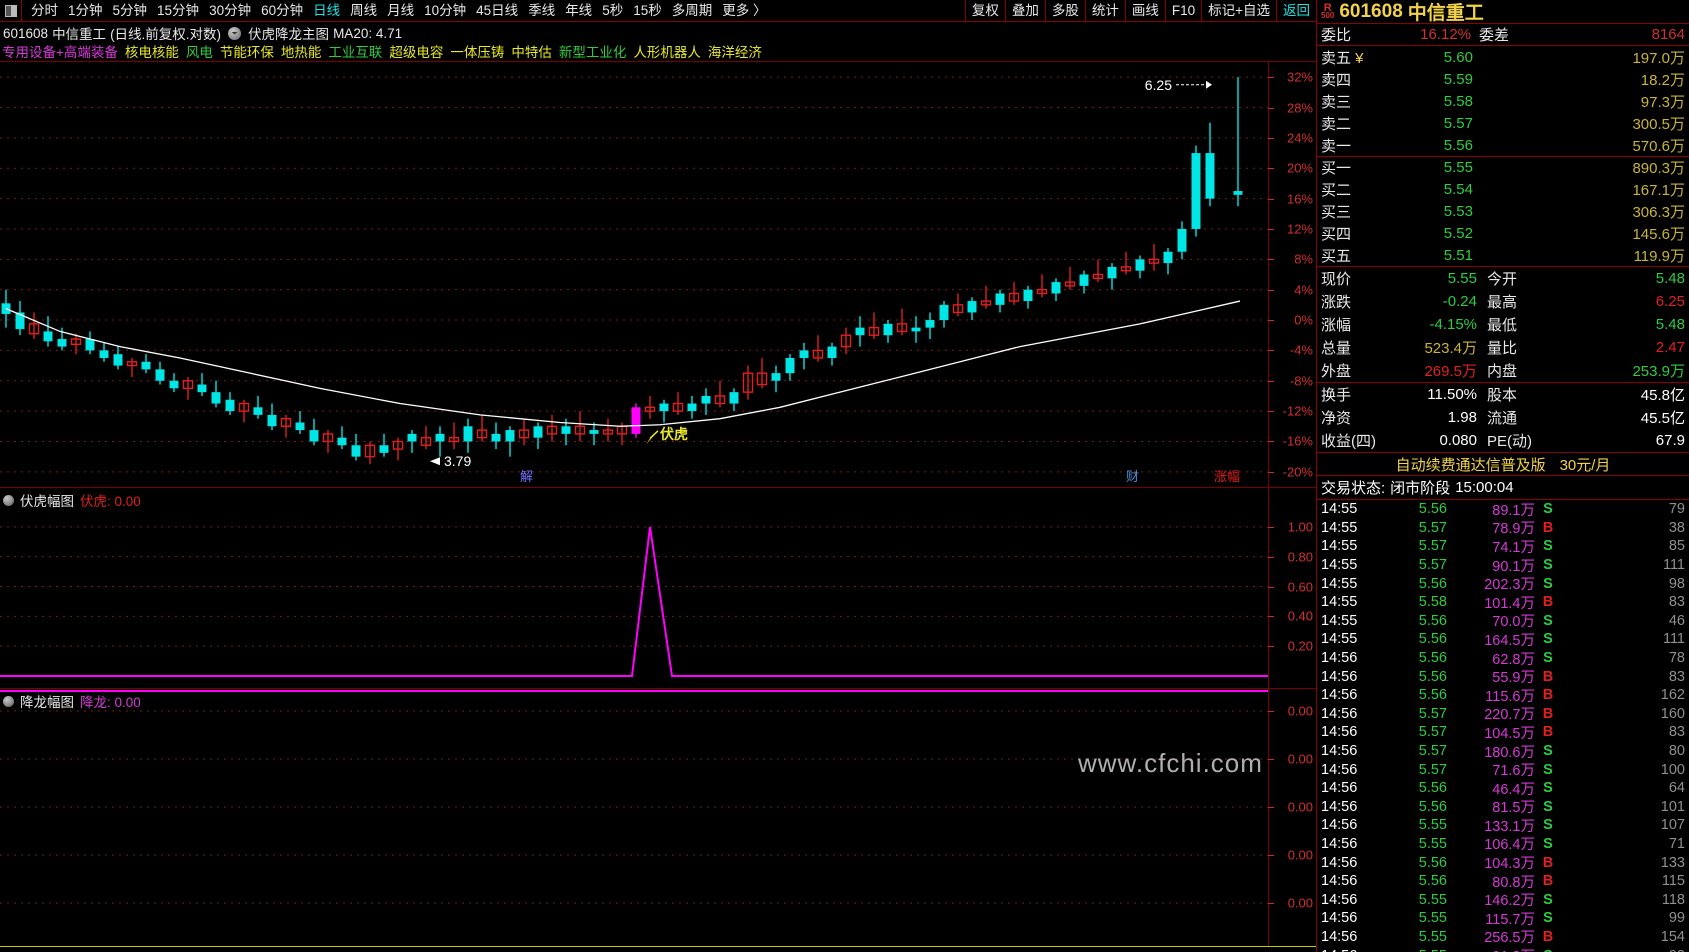 This screenshot has height=952, width=1689. What do you see at coordinates (1509, 864) in the screenshot?
I see `tick-amount: 104.3万` at bounding box center [1509, 864].